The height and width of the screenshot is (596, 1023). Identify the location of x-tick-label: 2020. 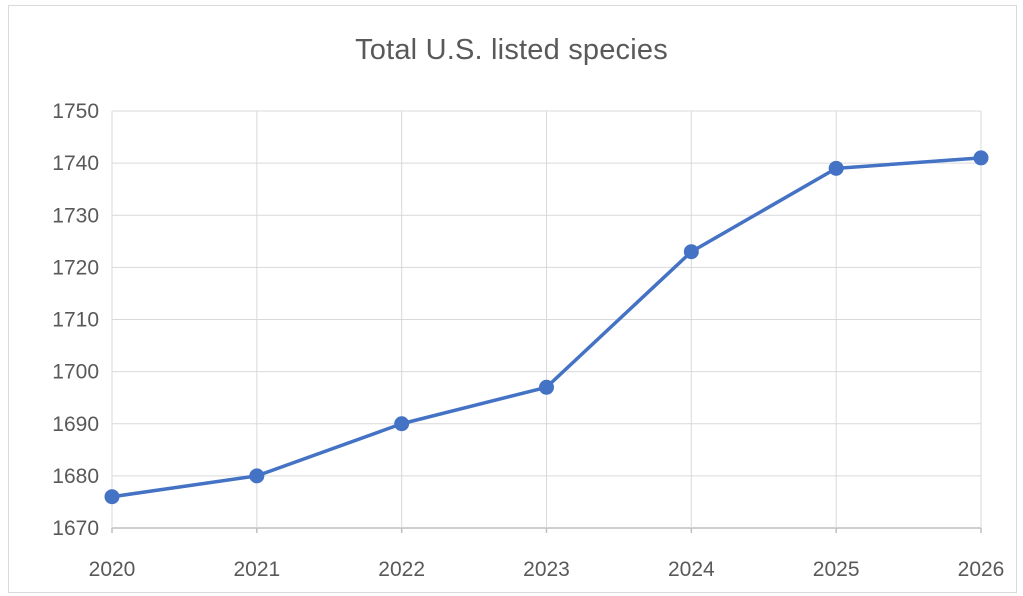
(112, 569).